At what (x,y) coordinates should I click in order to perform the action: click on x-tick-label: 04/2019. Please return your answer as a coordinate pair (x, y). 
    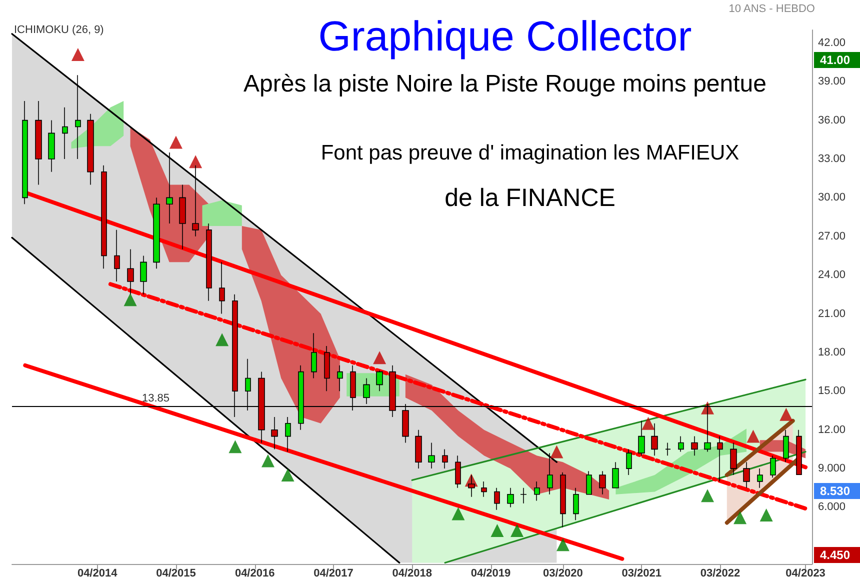
    Looking at the image, I should click on (490, 574).